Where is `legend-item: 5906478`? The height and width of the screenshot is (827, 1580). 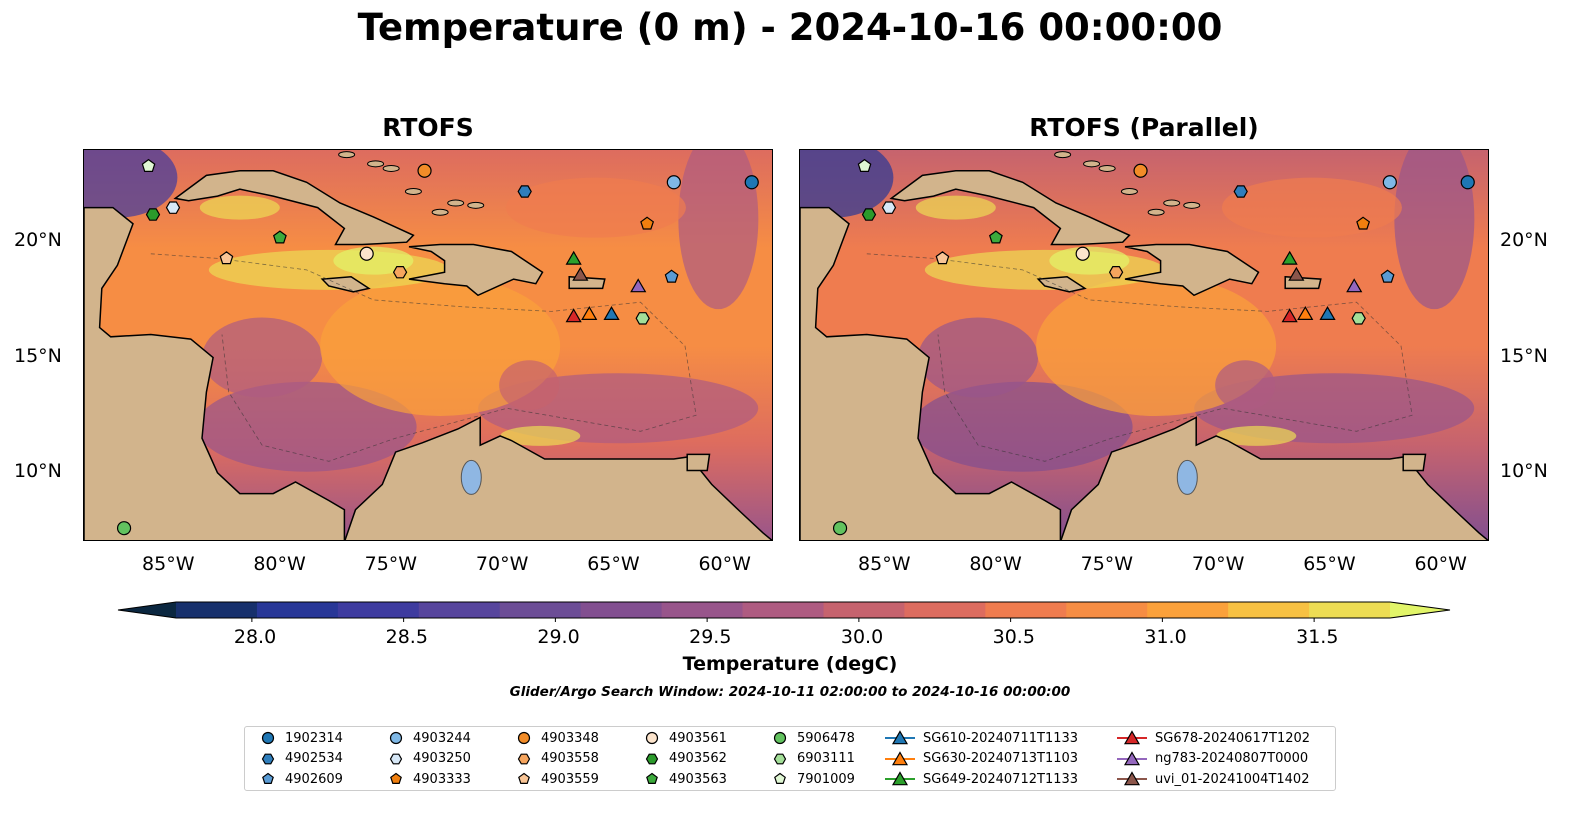
legend-item: 5906478 is located at coordinates (813, 738).